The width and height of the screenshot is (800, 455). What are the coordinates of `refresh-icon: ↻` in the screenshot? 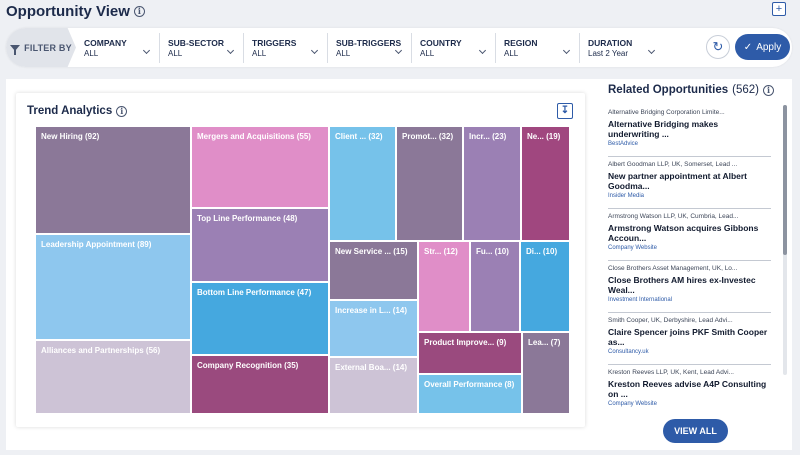 It's located at (718, 47).